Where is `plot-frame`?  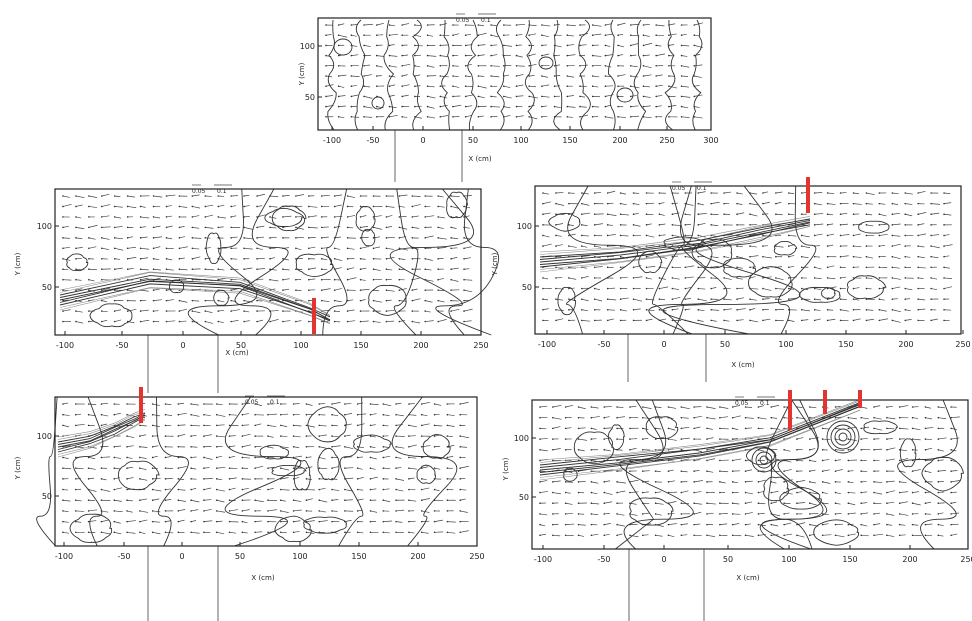
plot-frame is located at coordinates (750, 474).